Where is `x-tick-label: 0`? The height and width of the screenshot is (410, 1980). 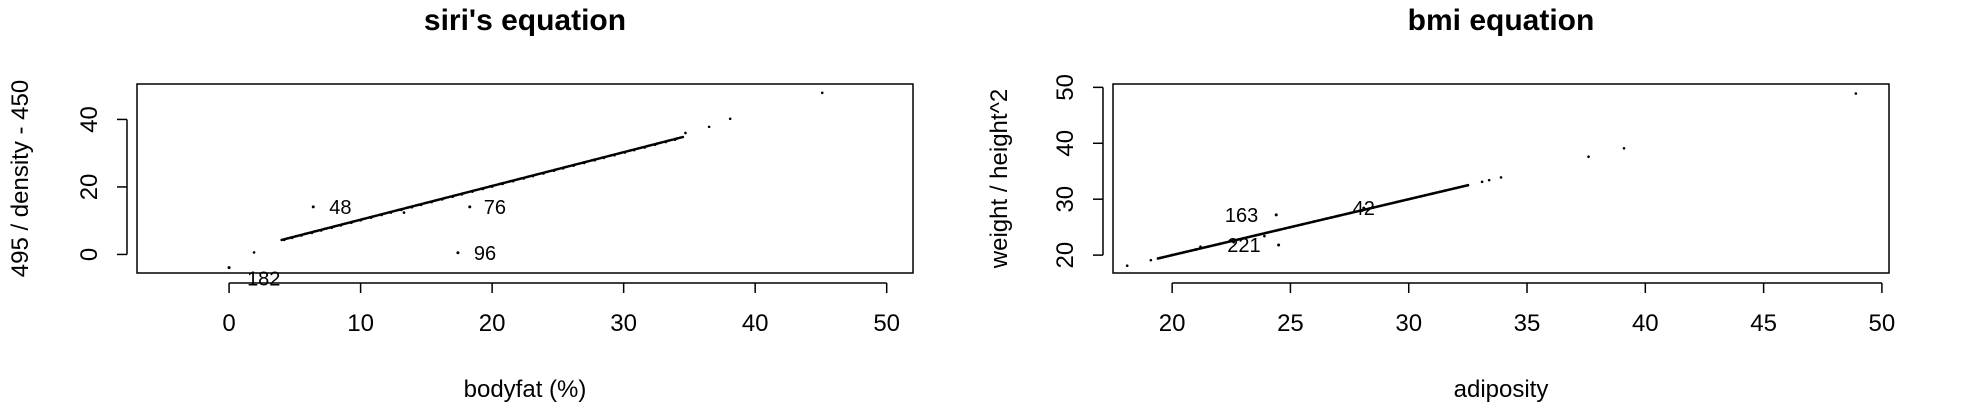
x-tick-label: 0 is located at coordinates (228, 323).